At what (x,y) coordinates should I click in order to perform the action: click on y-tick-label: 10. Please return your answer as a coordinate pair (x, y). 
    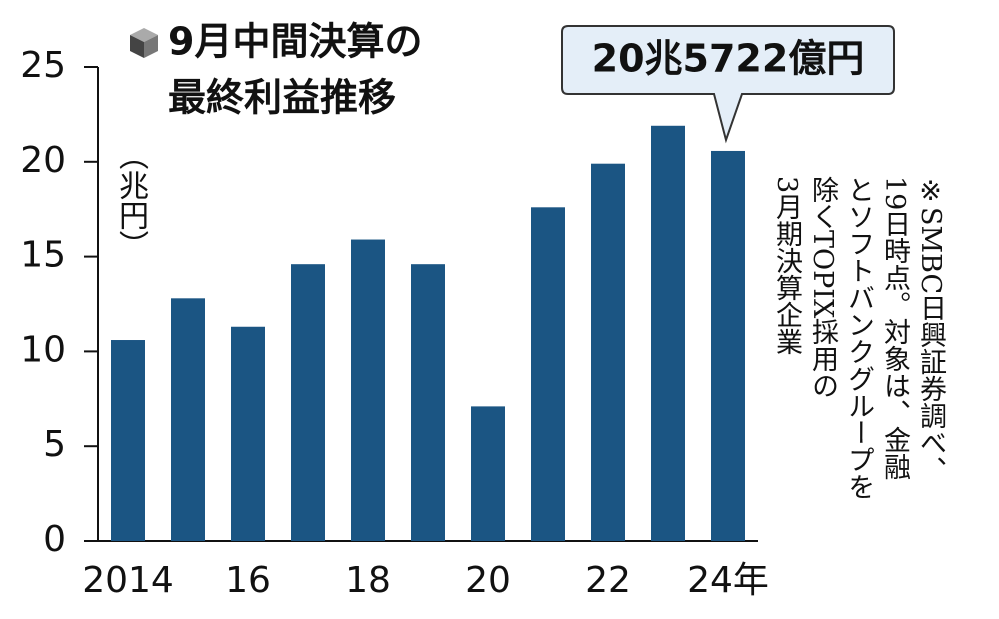
    Looking at the image, I should click on (43, 349).